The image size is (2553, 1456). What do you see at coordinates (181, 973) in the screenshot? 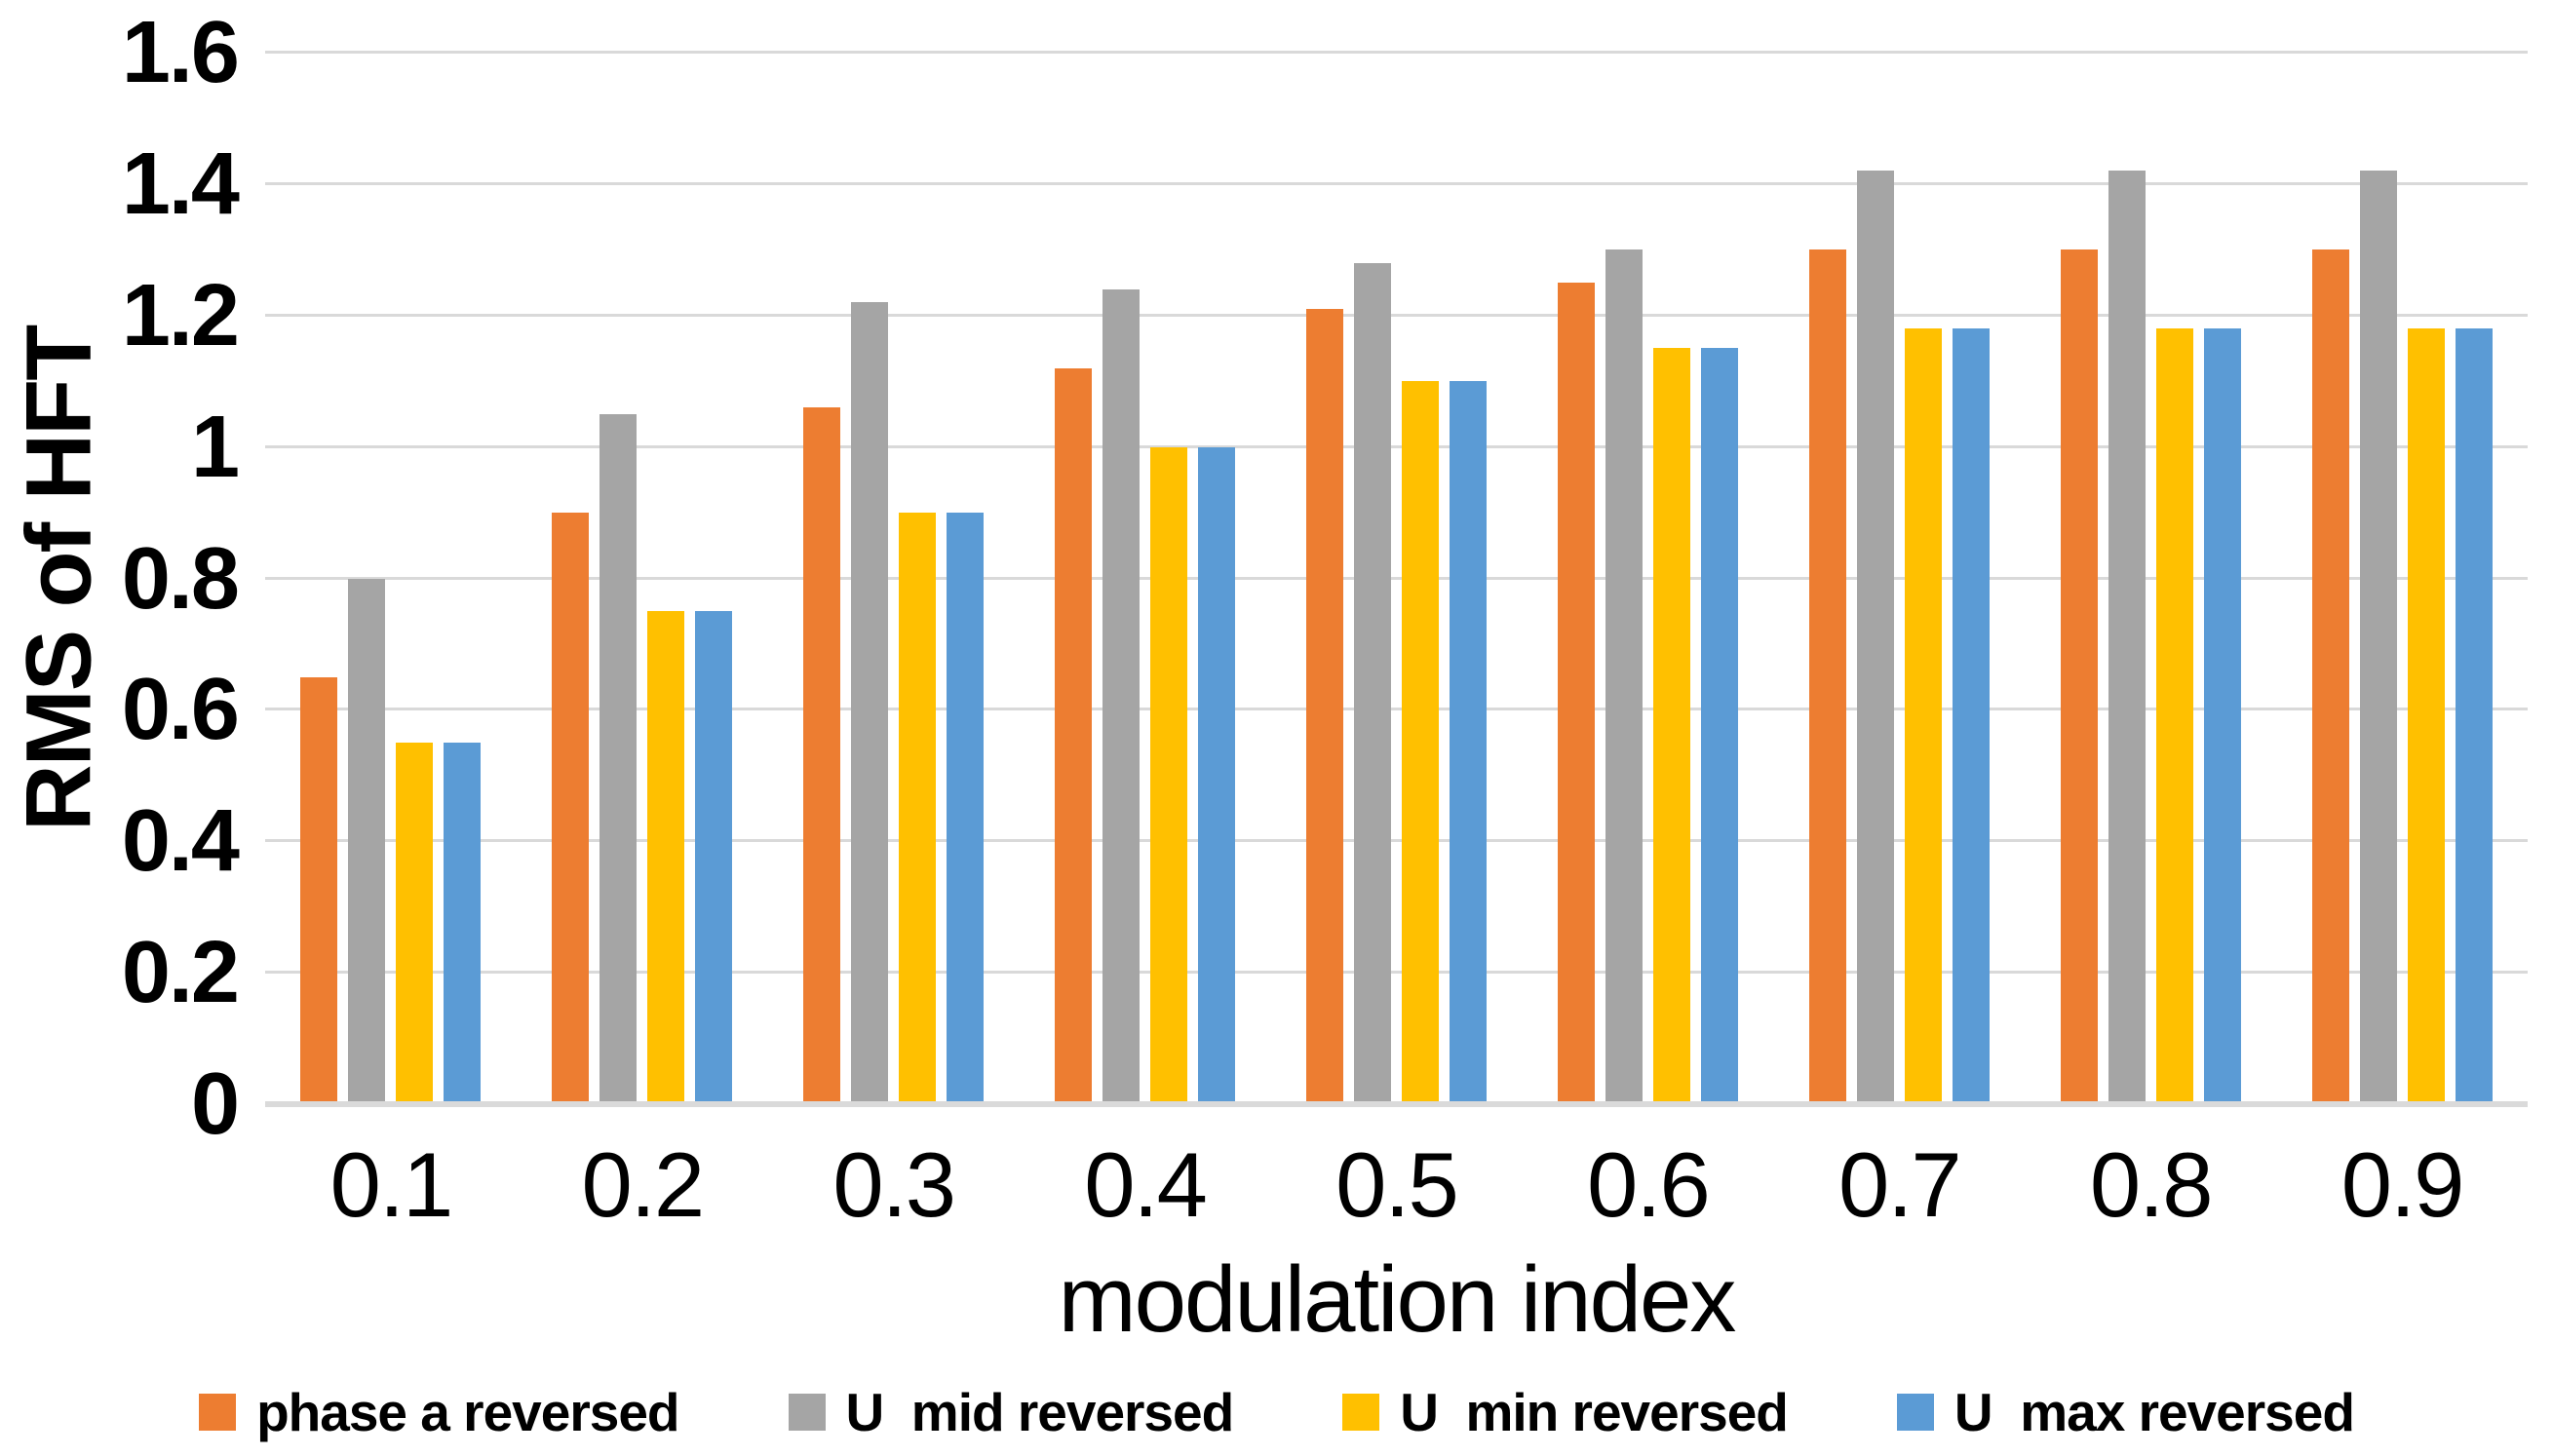
I see `y-tick-label: 0.2` at bounding box center [181, 973].